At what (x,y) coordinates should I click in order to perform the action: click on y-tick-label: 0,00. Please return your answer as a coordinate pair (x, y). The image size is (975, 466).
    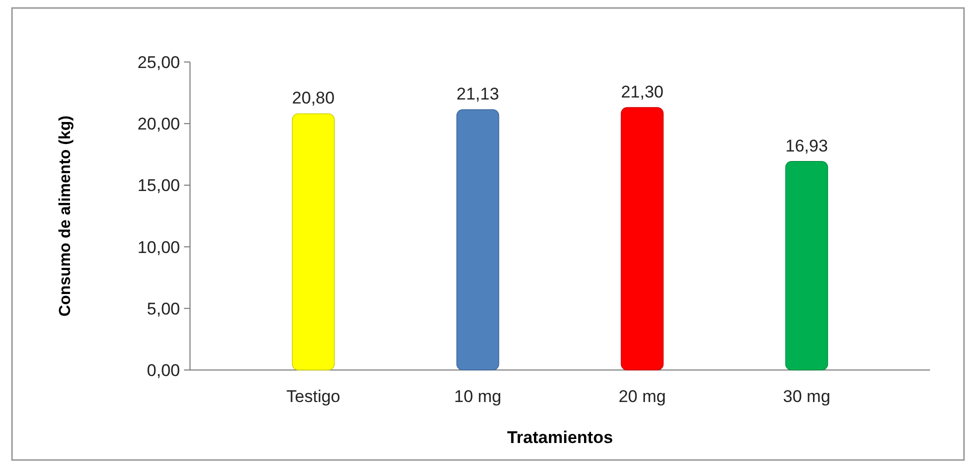
    Looking at the image, I should click on (163, 370).